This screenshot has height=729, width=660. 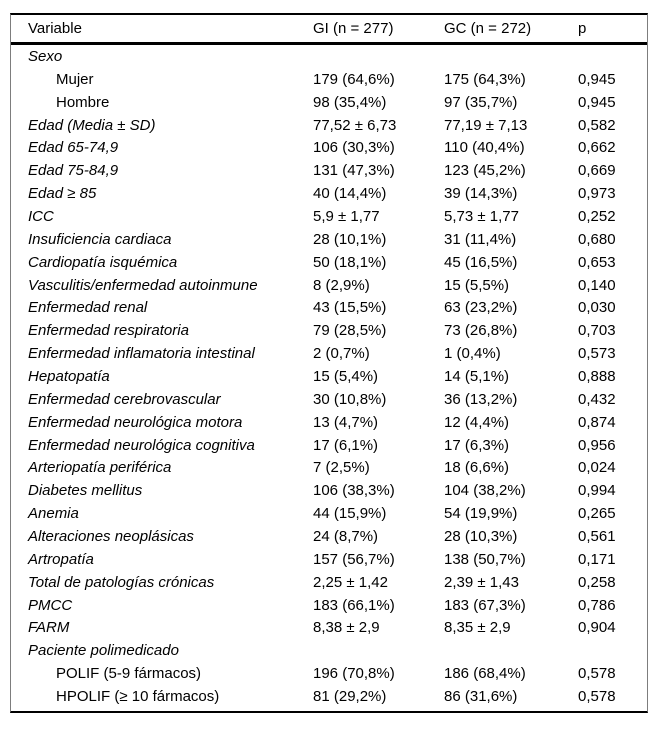 What do you see at coordinates (346, 445) in the screenshot?
I see `gi-value: 17 (6,1%)` at bounding box center [346, 445].